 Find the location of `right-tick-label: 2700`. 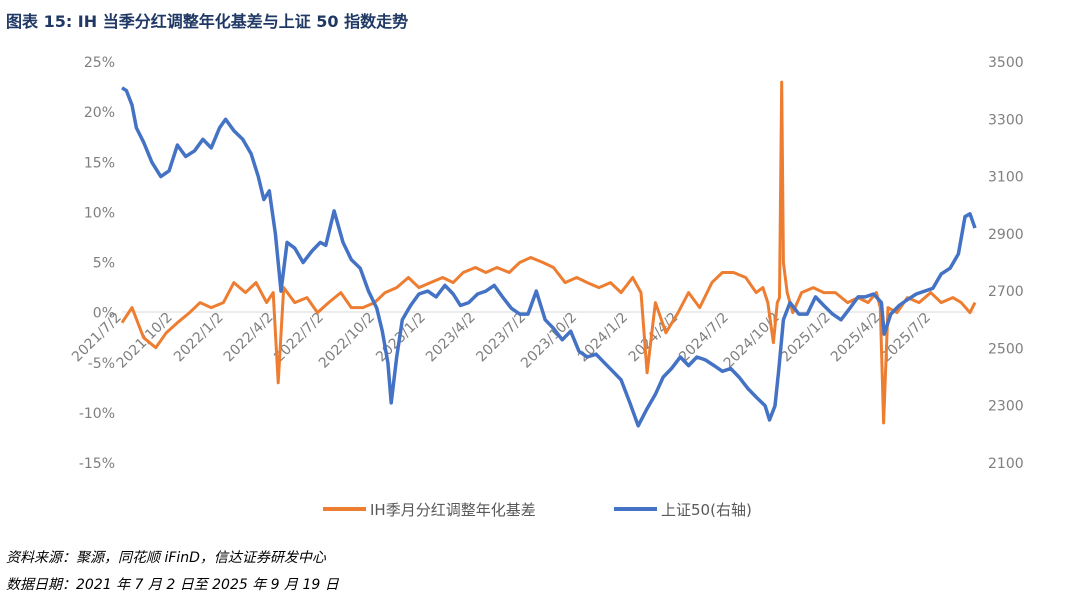

right-tick-label: 2700 is located at coordinates (1006, 292).